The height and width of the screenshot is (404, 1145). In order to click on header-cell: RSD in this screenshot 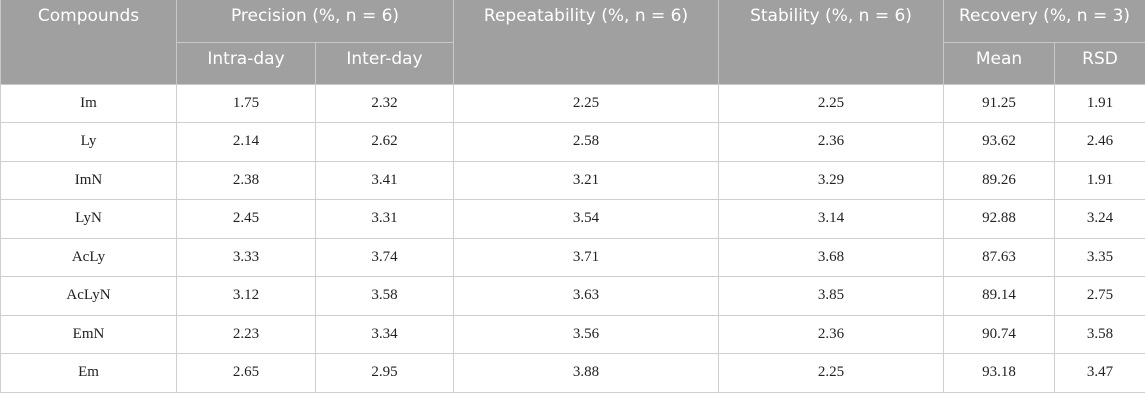, I will do `click(1099, 63)`.